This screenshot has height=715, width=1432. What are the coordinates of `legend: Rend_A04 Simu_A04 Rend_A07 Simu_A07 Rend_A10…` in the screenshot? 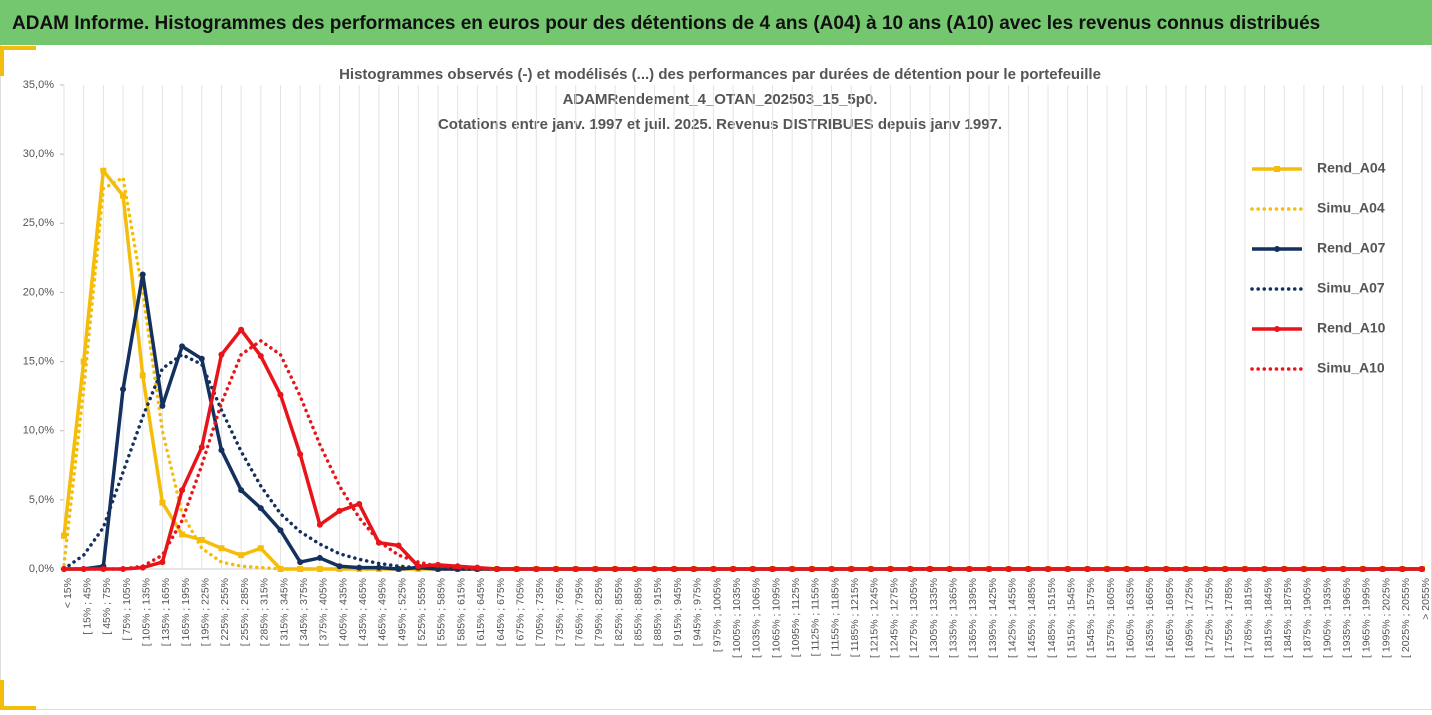 It's located at (1318, 268).